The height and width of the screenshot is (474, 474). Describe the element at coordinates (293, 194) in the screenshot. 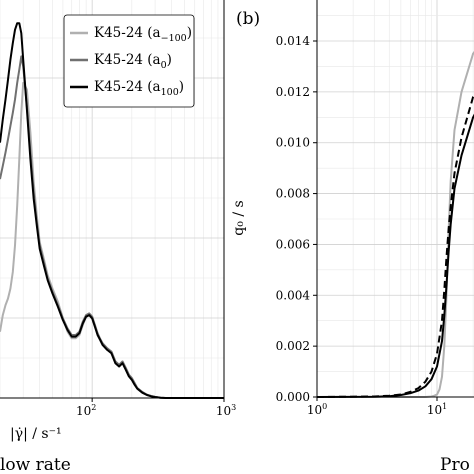

I see `panel-b-y-tick-label-4: 0.008` at that location.